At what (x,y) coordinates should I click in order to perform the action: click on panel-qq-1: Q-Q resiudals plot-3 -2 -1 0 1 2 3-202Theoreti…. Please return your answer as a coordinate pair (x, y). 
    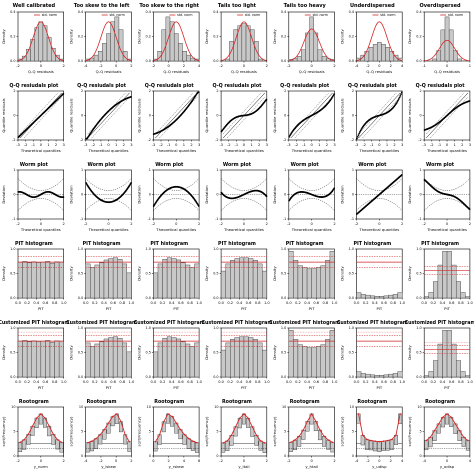
    Looking at the image, I should click on (33, 118).